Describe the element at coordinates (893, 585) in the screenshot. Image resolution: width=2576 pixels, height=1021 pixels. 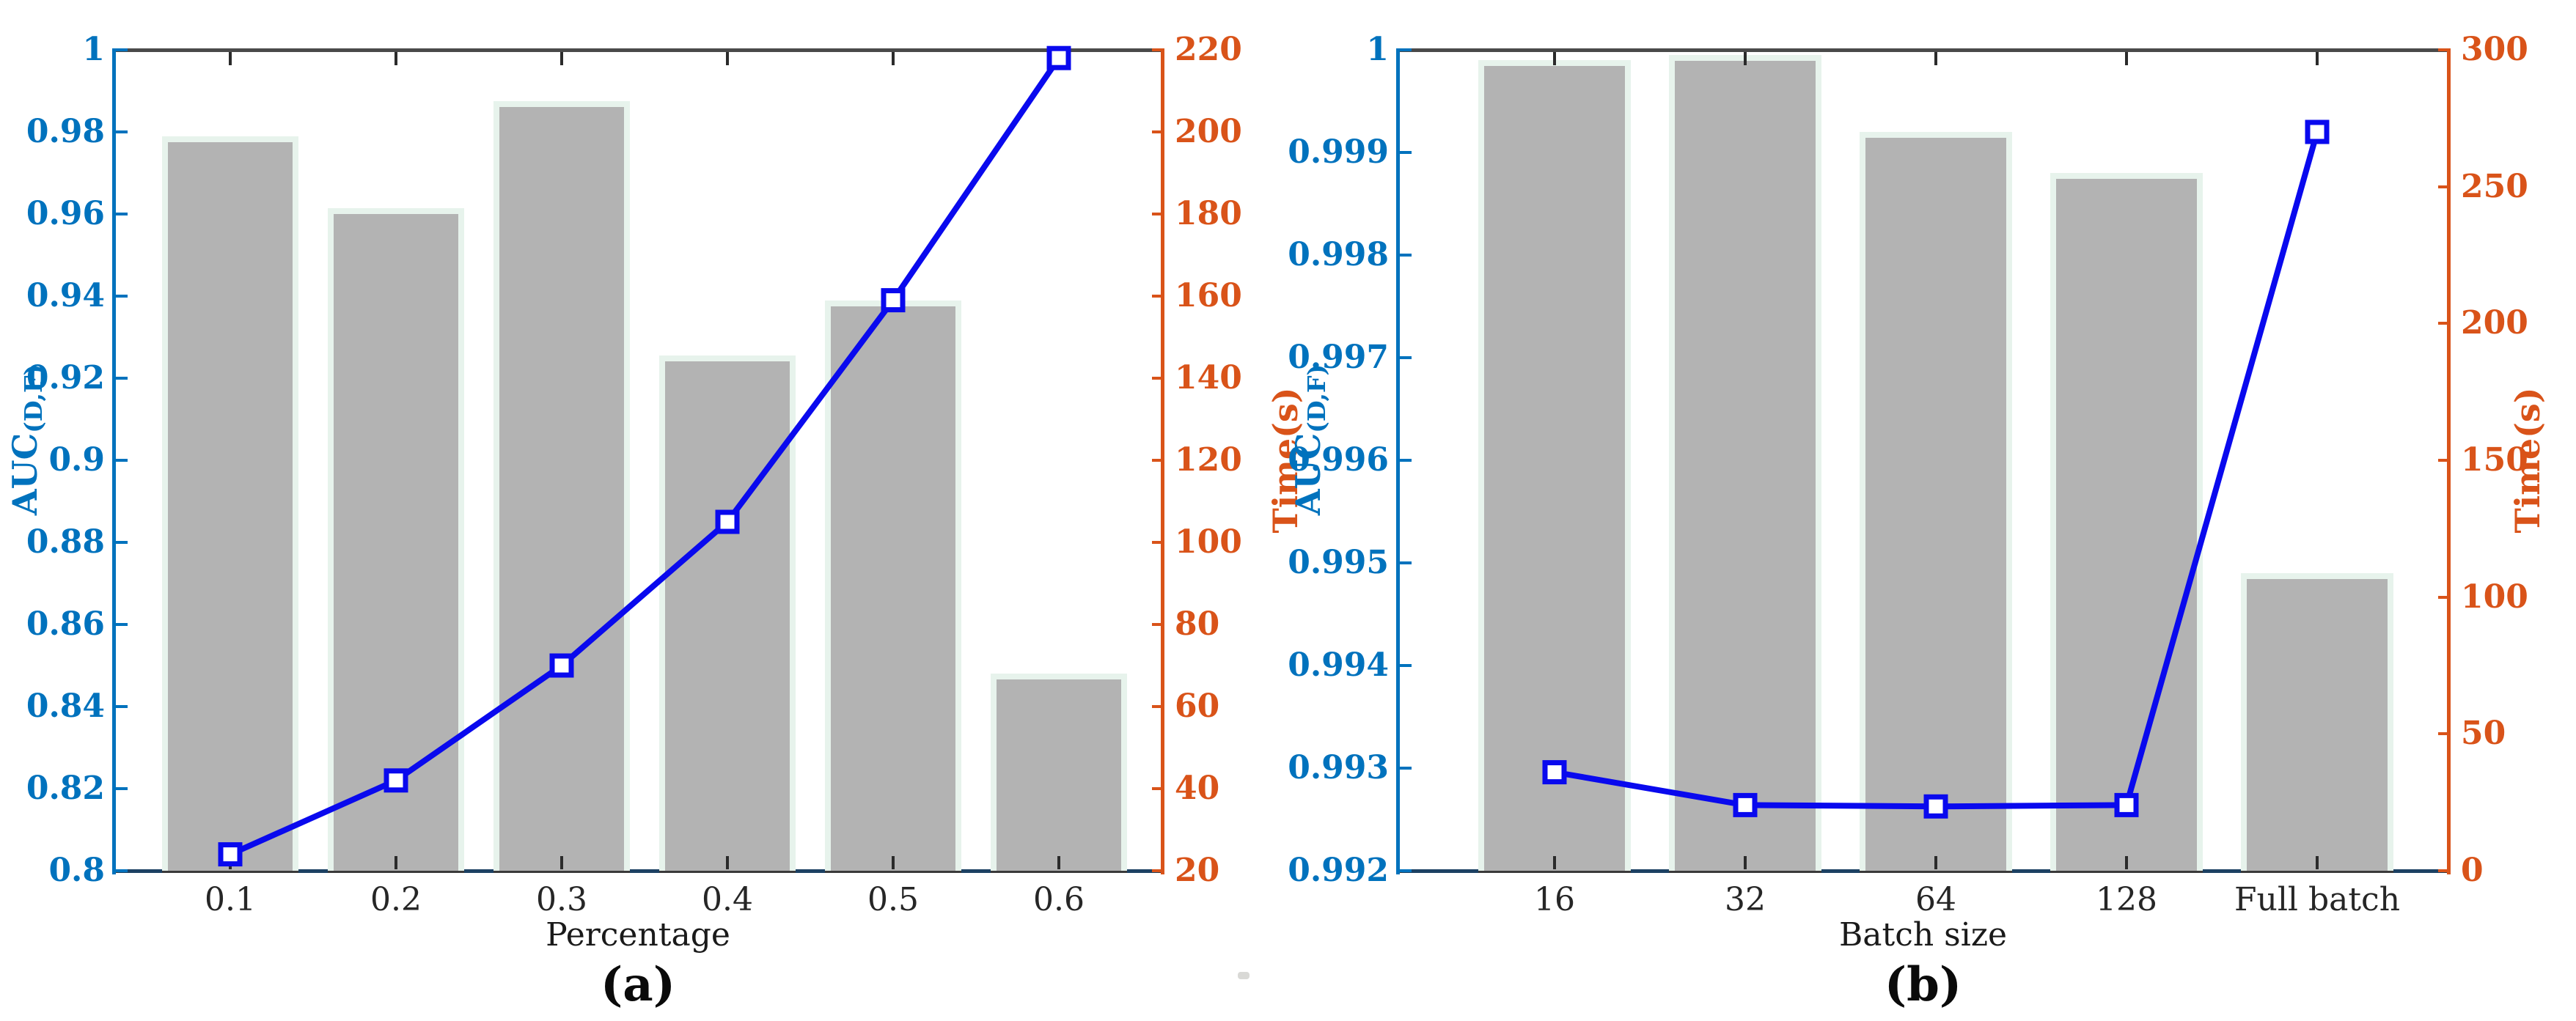
I see `bar-a-0.5` at that location.